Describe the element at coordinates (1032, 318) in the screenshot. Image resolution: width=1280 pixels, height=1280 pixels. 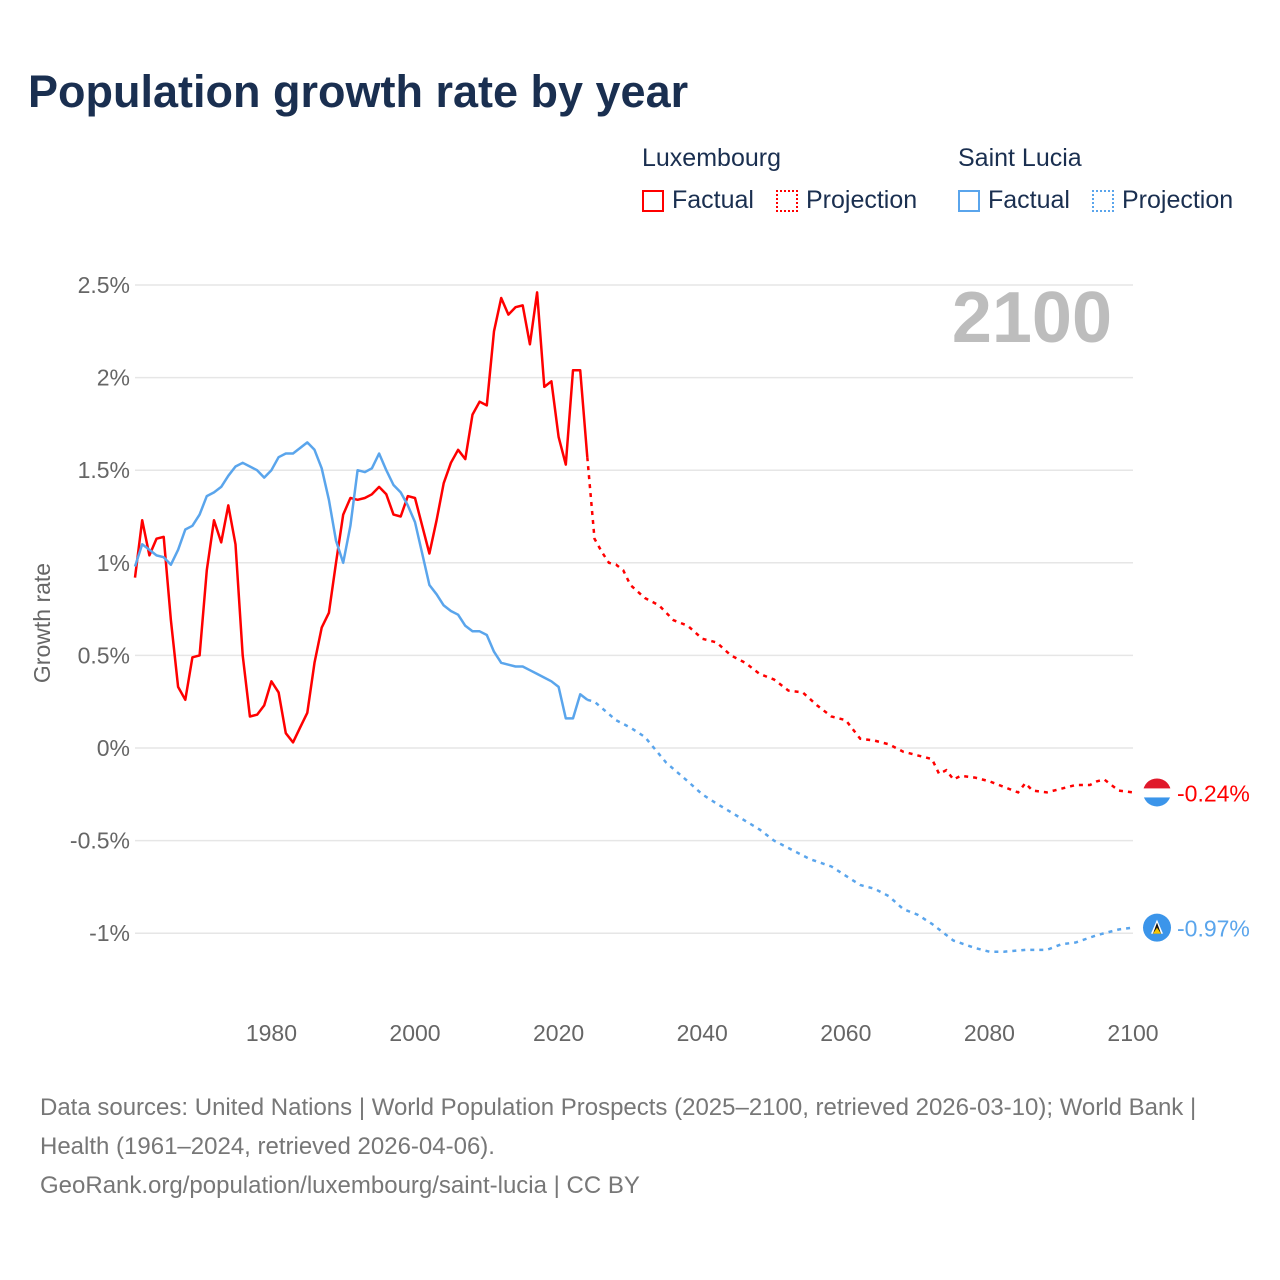
I see `year-label: 2100` at that location.